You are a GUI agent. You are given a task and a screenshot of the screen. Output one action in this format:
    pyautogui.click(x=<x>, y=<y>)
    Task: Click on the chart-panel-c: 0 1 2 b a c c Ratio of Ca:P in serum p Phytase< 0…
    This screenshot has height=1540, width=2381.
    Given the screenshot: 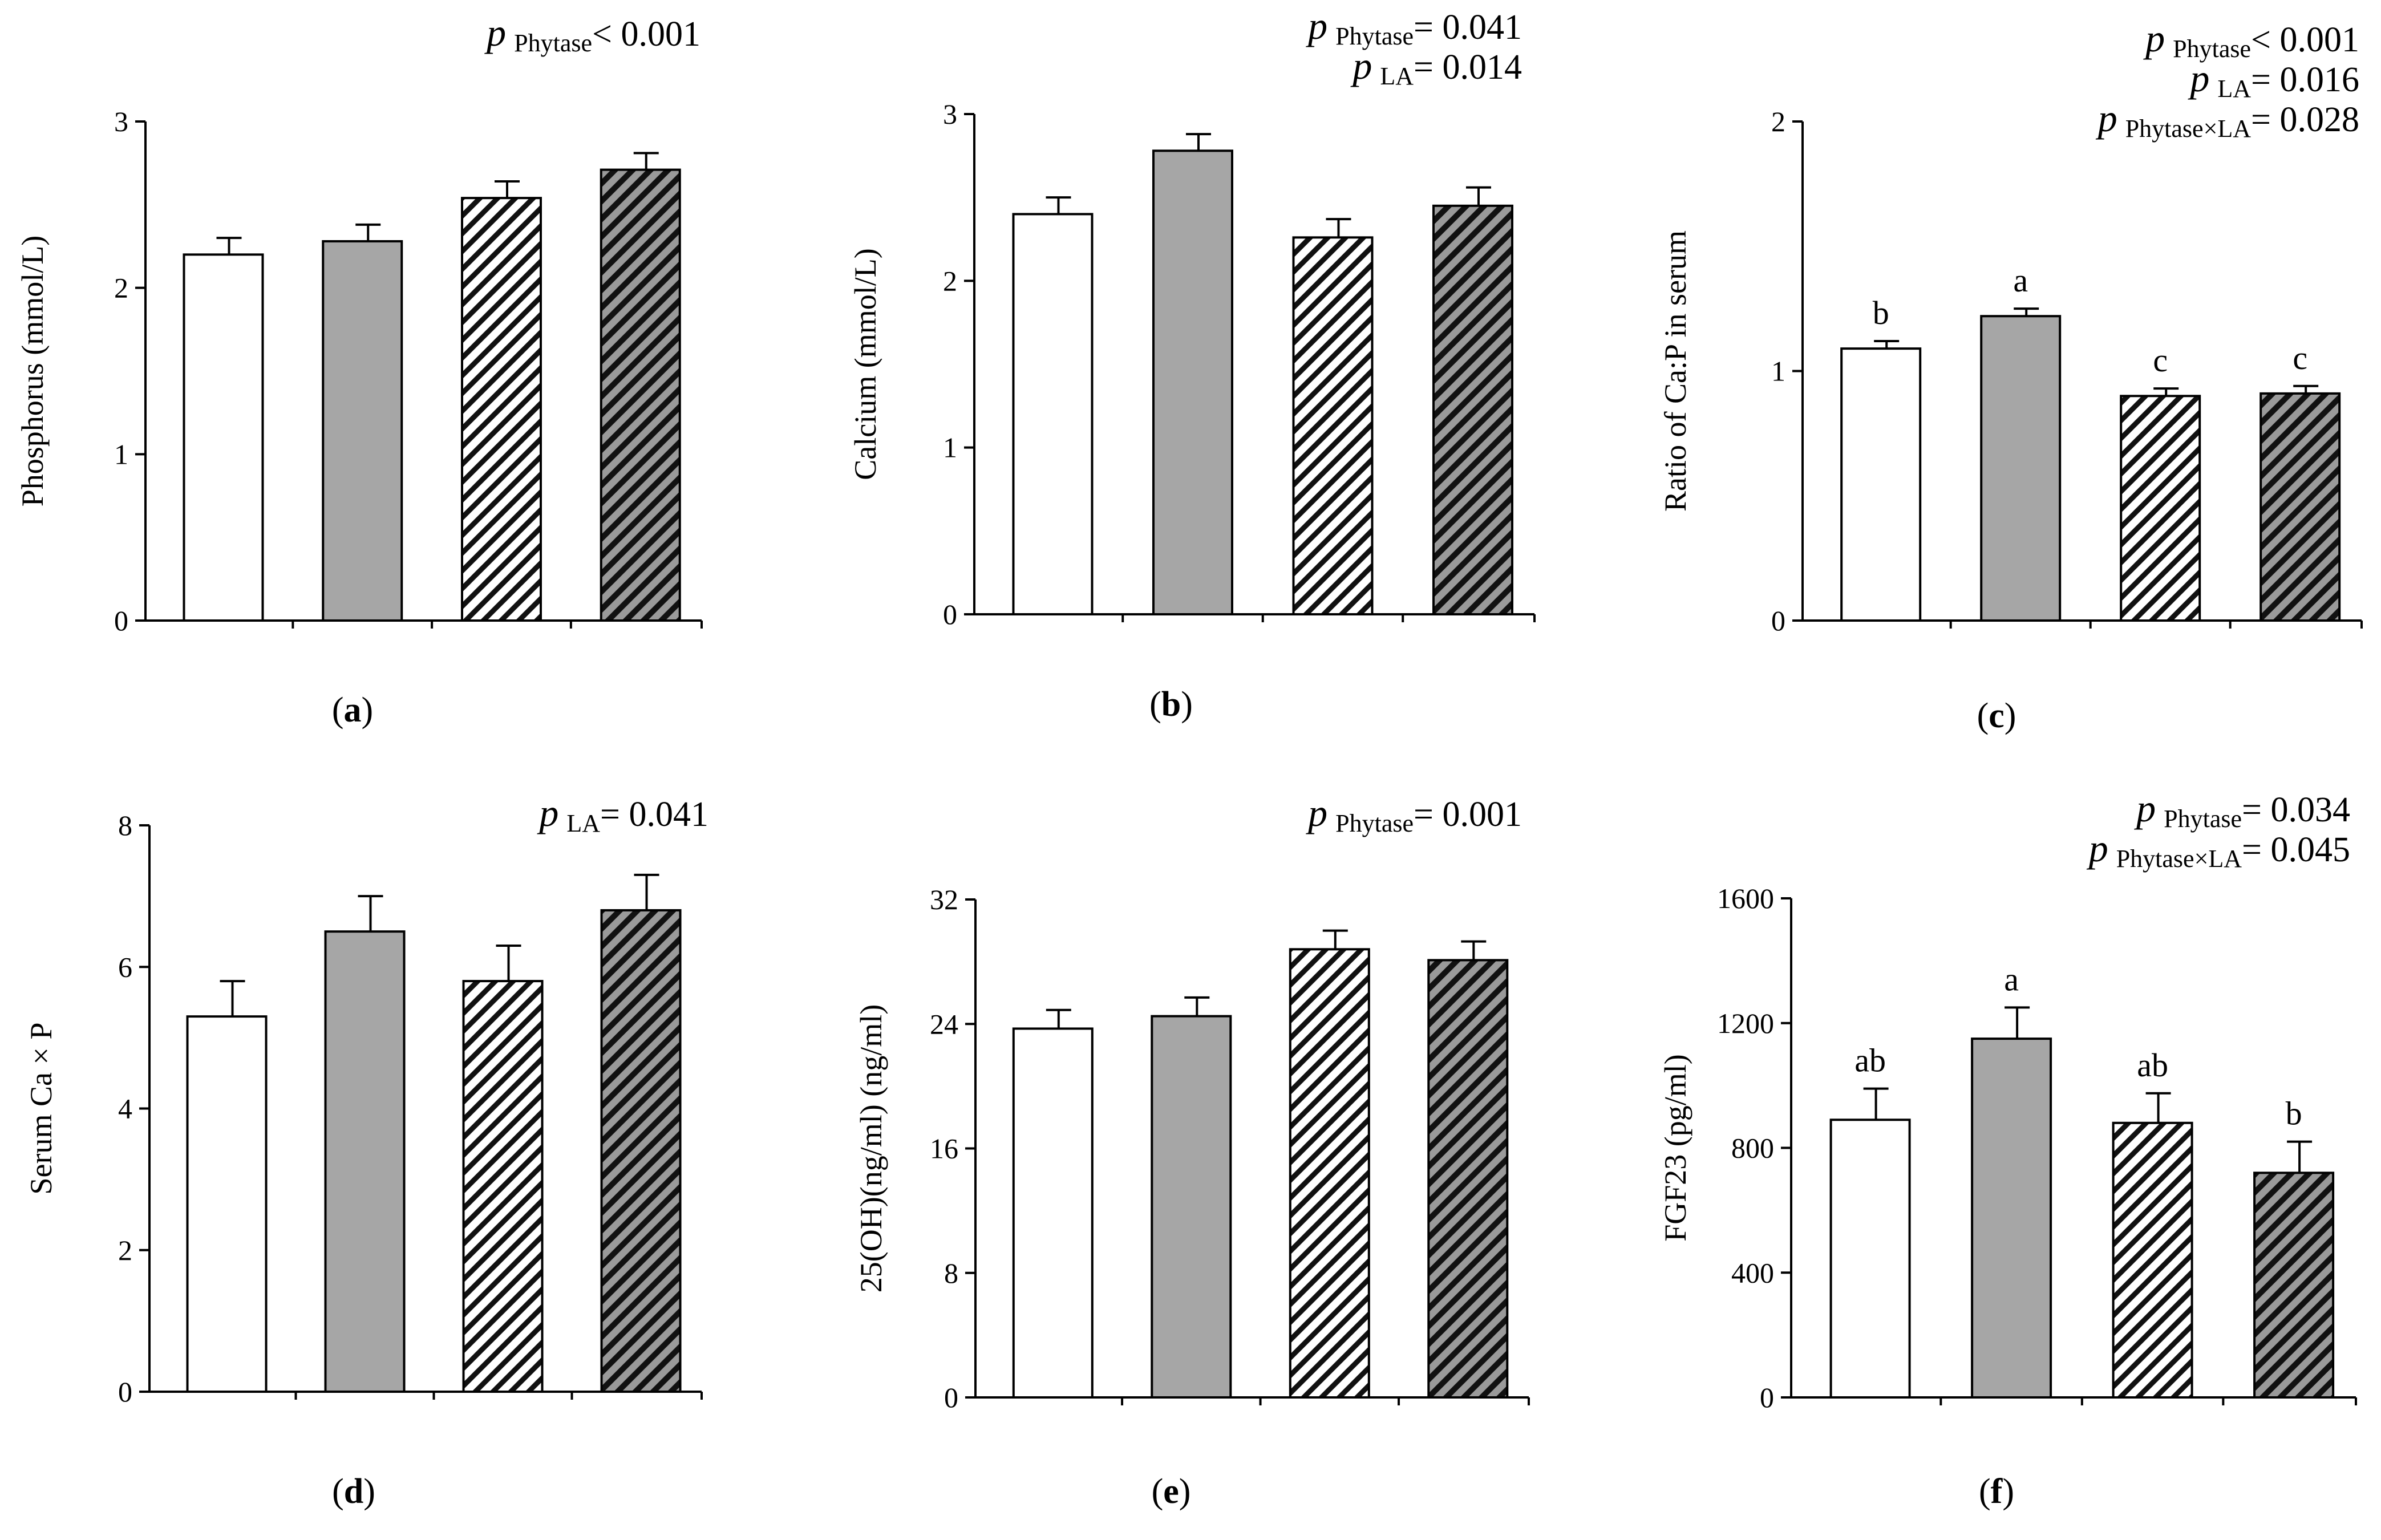 What is the action you would take?
    pyautogui.click(x=2010, y=376)
    